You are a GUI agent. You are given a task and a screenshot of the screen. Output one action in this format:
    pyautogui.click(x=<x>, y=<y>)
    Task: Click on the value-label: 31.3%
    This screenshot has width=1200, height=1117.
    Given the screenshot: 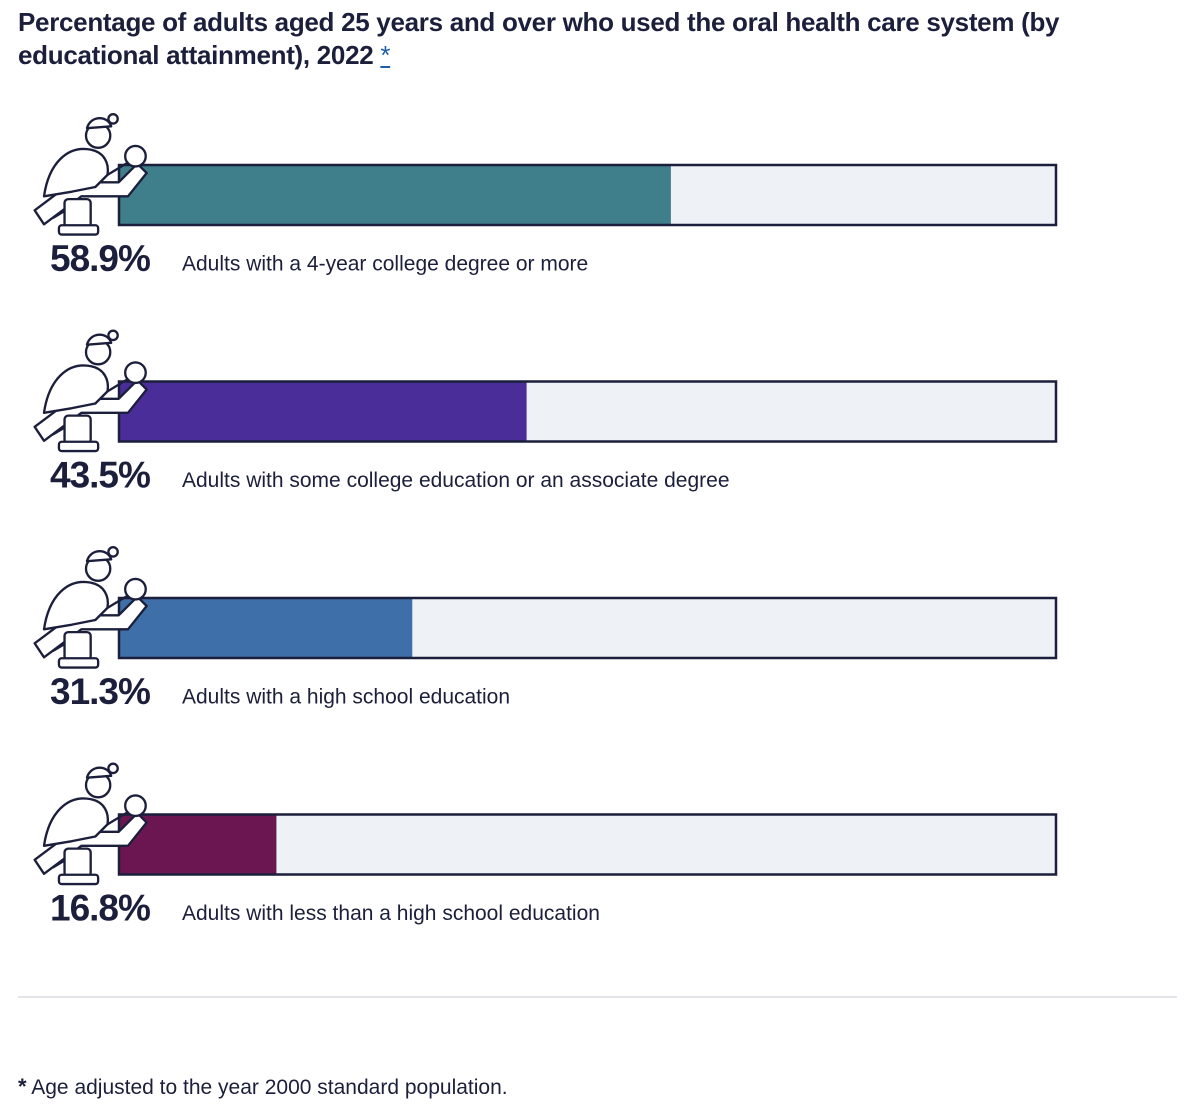 What is the action you would take?
    pyautogui.click(x=100, y=691)
    